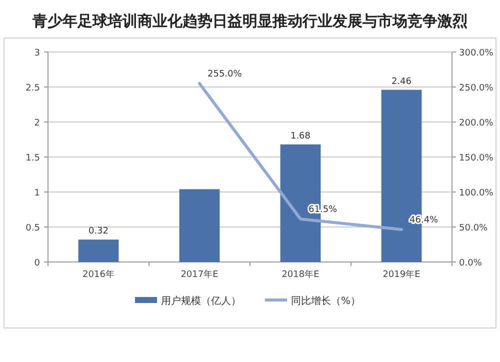 The height and width of the screenshot is (362, 500). What do you see at coordinates (250, 21) in the screenshot?
I see `chart-title: 青少年足球培训商业化趋势日益明显推动行业发展与市场竞争激烈` at bounding box center [250, 21].